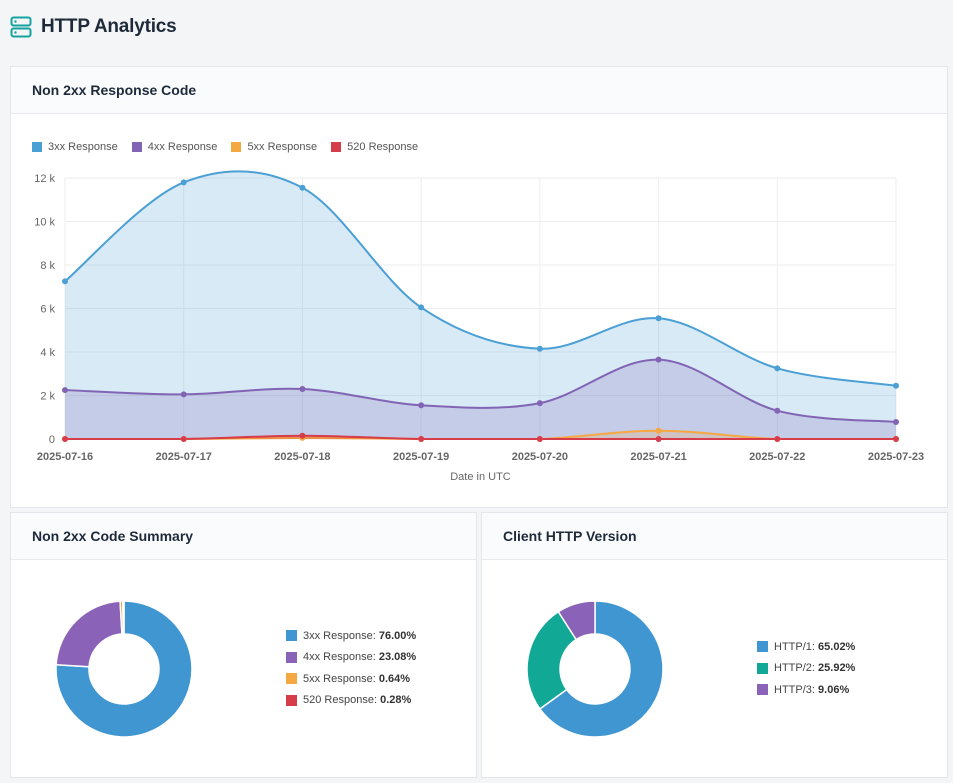  I want to click on legend-item-520-response: 520 Response: 0.28%, so click(351, 701).